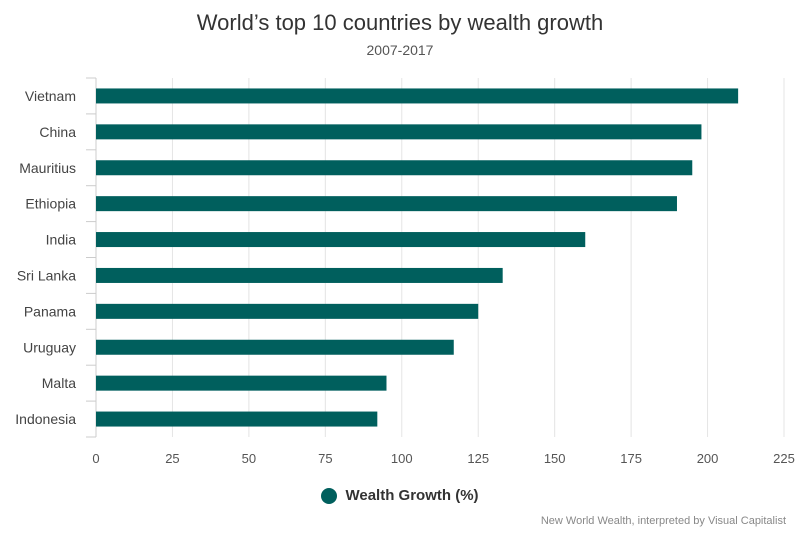 The image size is (800, 533). Describe the element at coordinates (400, 50) in the screenshot. I see `chart-subtitle: 2007-2017` at that location.